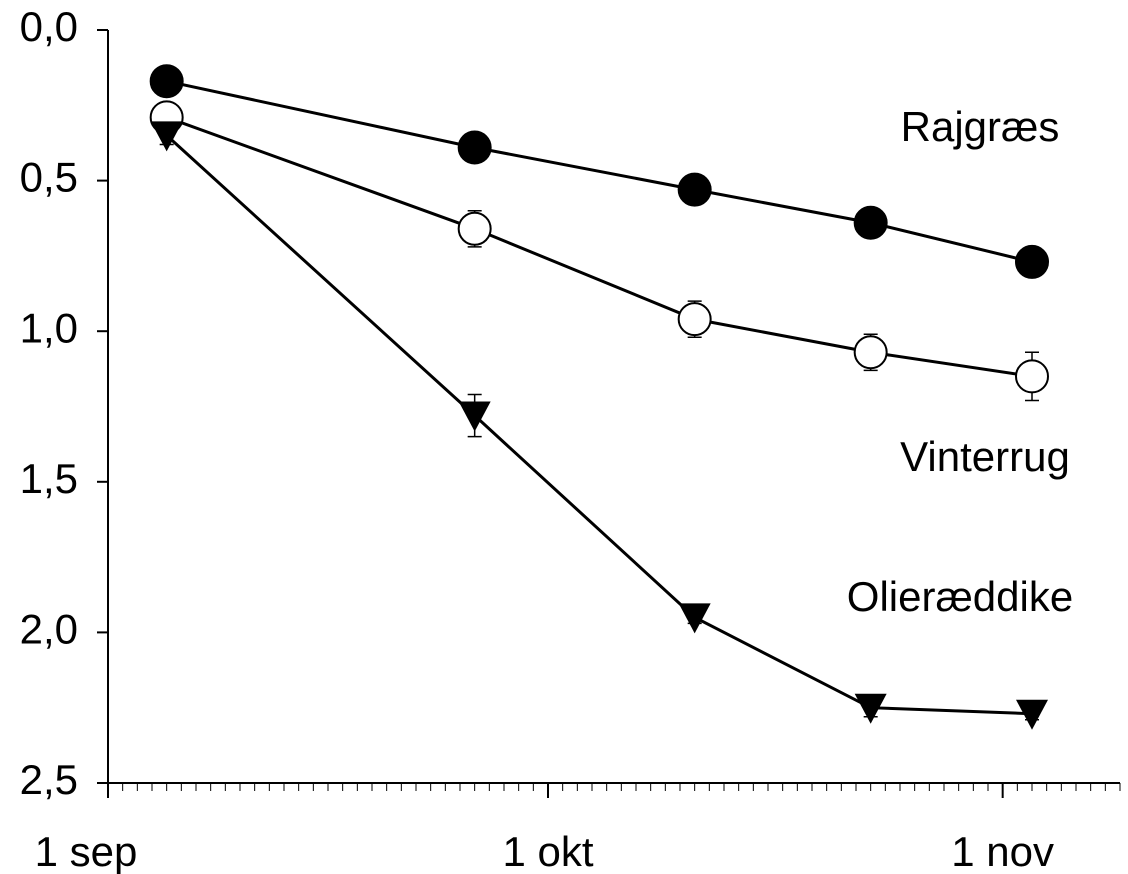 The image size is (1128, 874). What do you see at coordinates (1002, 851) in the screenshot?
I see `x-tick-label: 1 nov` at bounding box center [1002, 851].